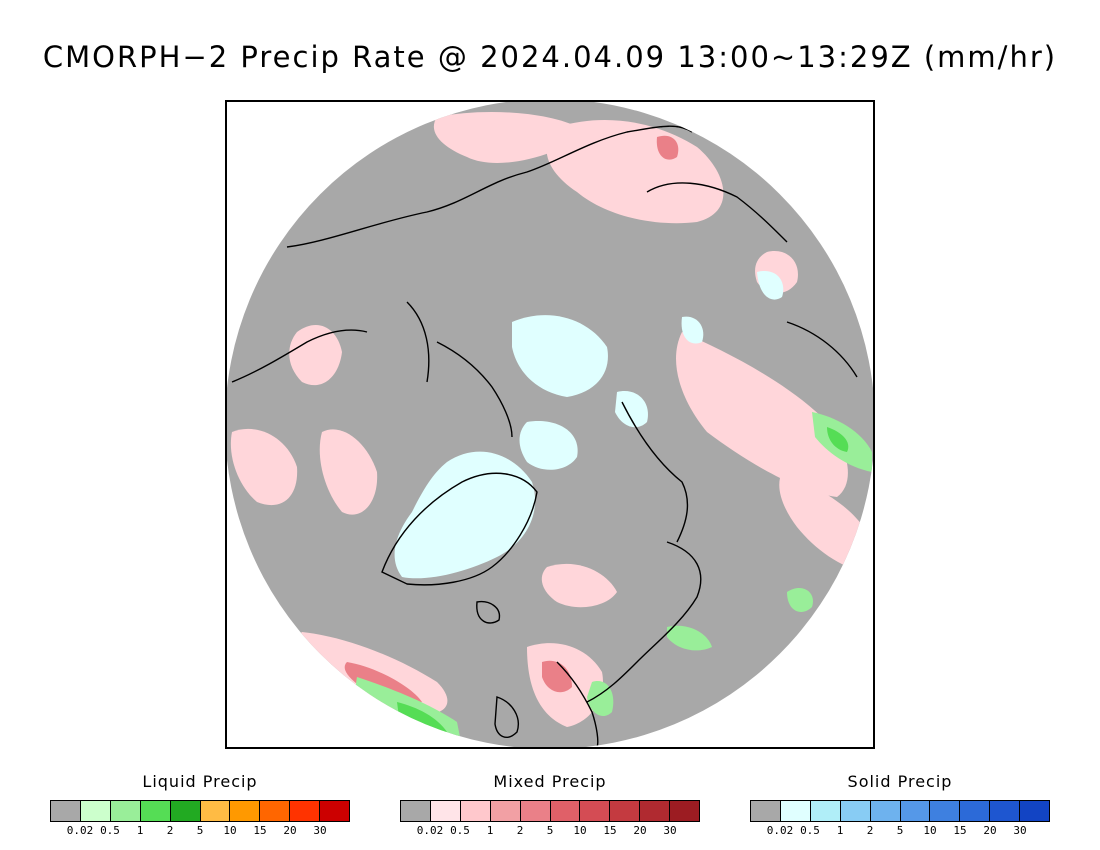  What do you see at coordinates (589, 425) in the screenshot?
I see `solid-precip-areas` at bounding box center [589, 425].